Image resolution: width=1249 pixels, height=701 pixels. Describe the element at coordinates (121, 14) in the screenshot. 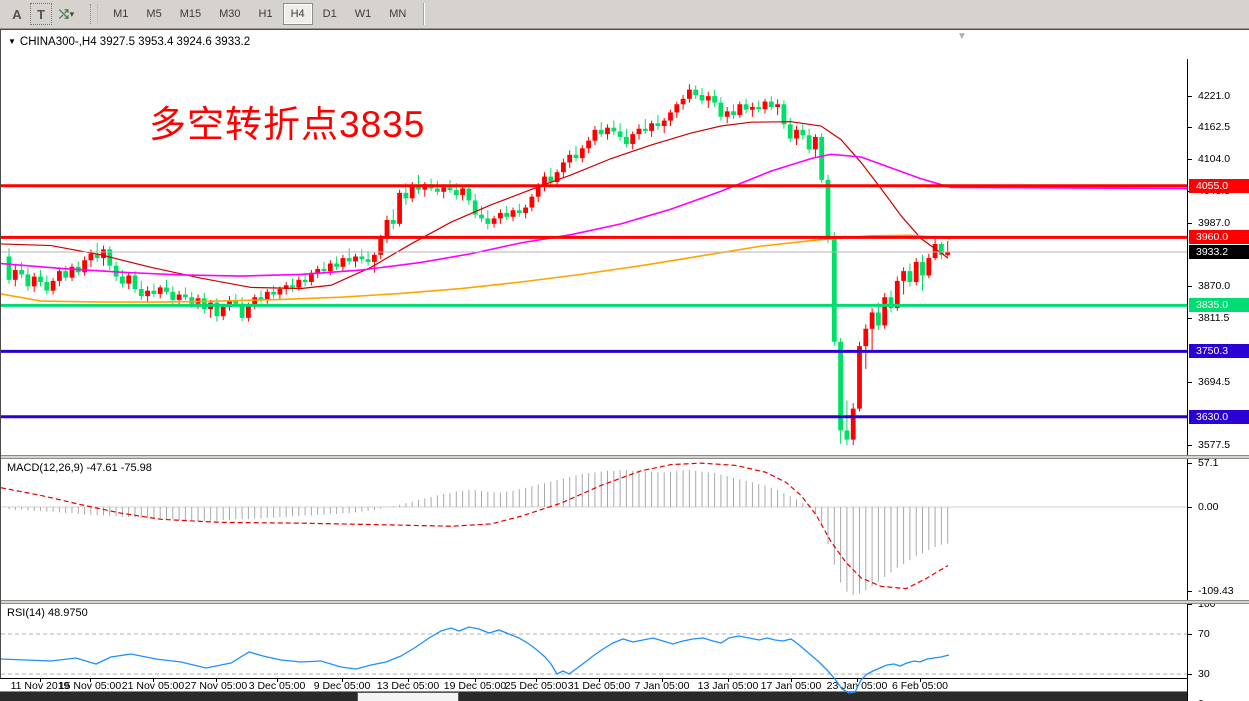

I see `timeframe-button-m1: M1` at that location.